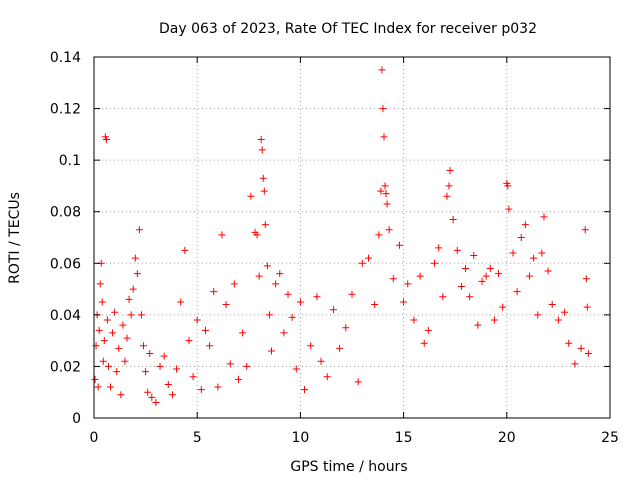 The height and width of the screenshot is (480, 640). I want to click on y-tick-label: 0.14, so click(65, 58).